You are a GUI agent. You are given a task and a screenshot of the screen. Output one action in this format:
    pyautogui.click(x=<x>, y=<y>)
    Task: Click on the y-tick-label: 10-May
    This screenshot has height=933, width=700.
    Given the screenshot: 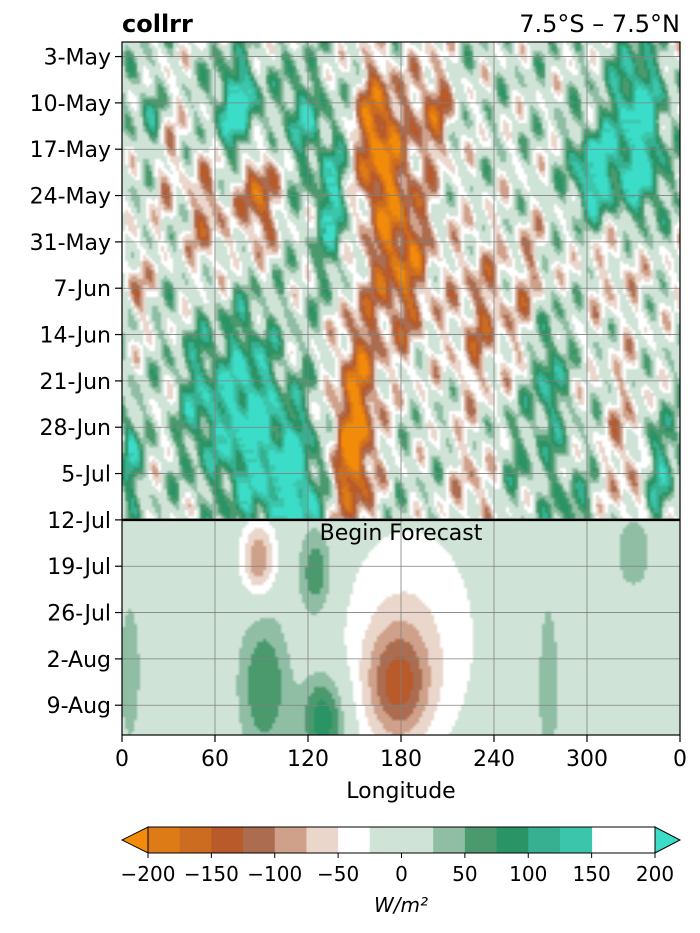 What is the action you would take?
    pyautogui.click(x=70, y=104)
    